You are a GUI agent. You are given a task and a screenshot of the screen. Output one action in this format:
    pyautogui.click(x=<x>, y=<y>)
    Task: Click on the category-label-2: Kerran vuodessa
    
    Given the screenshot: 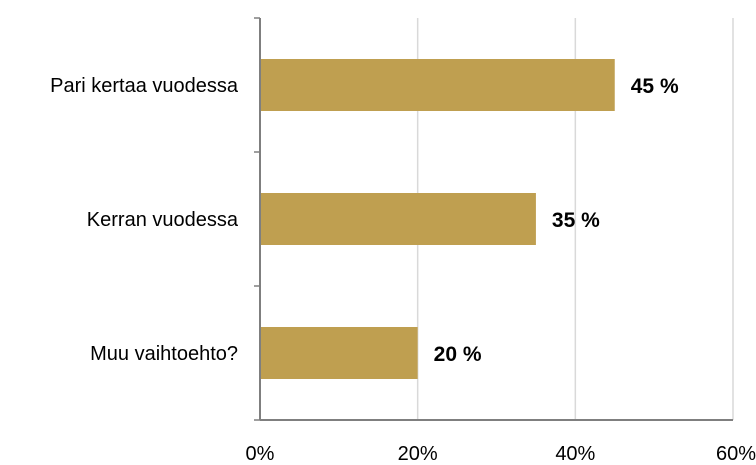 What is the action you would take?
    pyautogui.click(x=163, y=220)
    